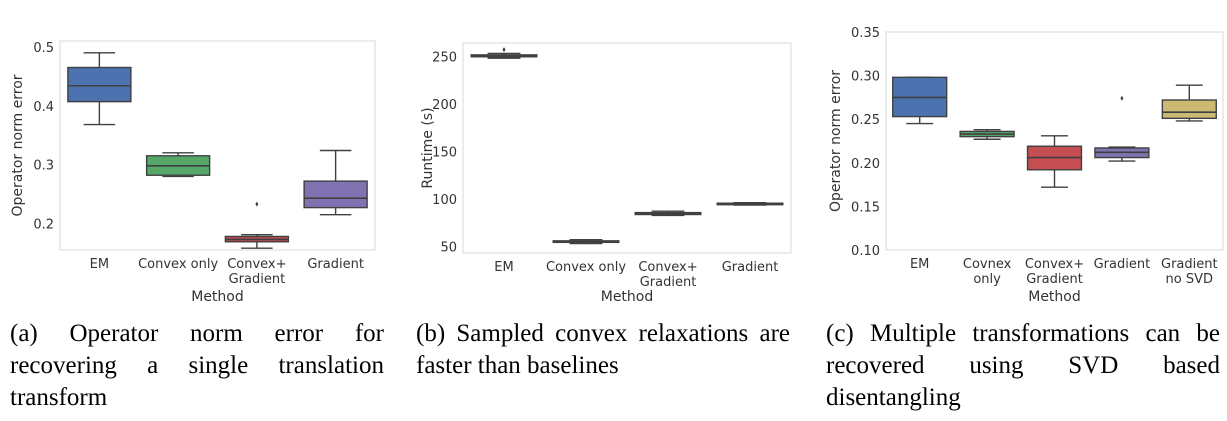 This screenshot has height=421, width=1227. I want to click on y-tick-label: 0.3, so click(43, 166).